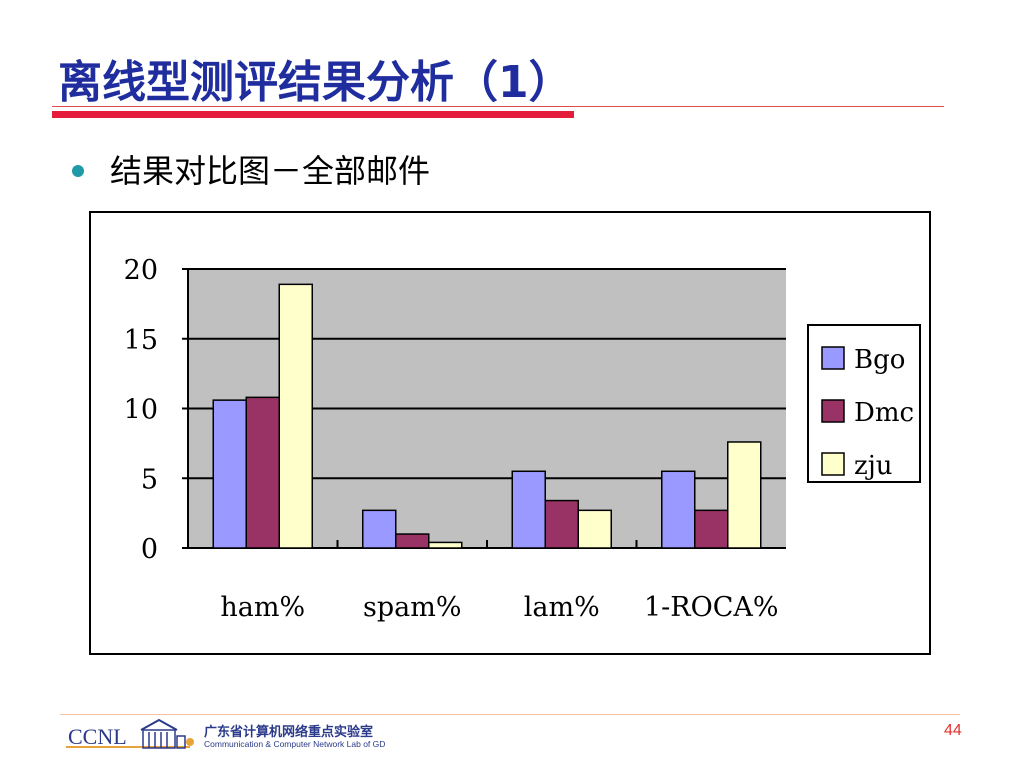 This screenshot has height=768, width=1024. What do you see at coordinates (510, 714) in the screenshot?
I see `footer-divider` at bounding box center [510, 714].